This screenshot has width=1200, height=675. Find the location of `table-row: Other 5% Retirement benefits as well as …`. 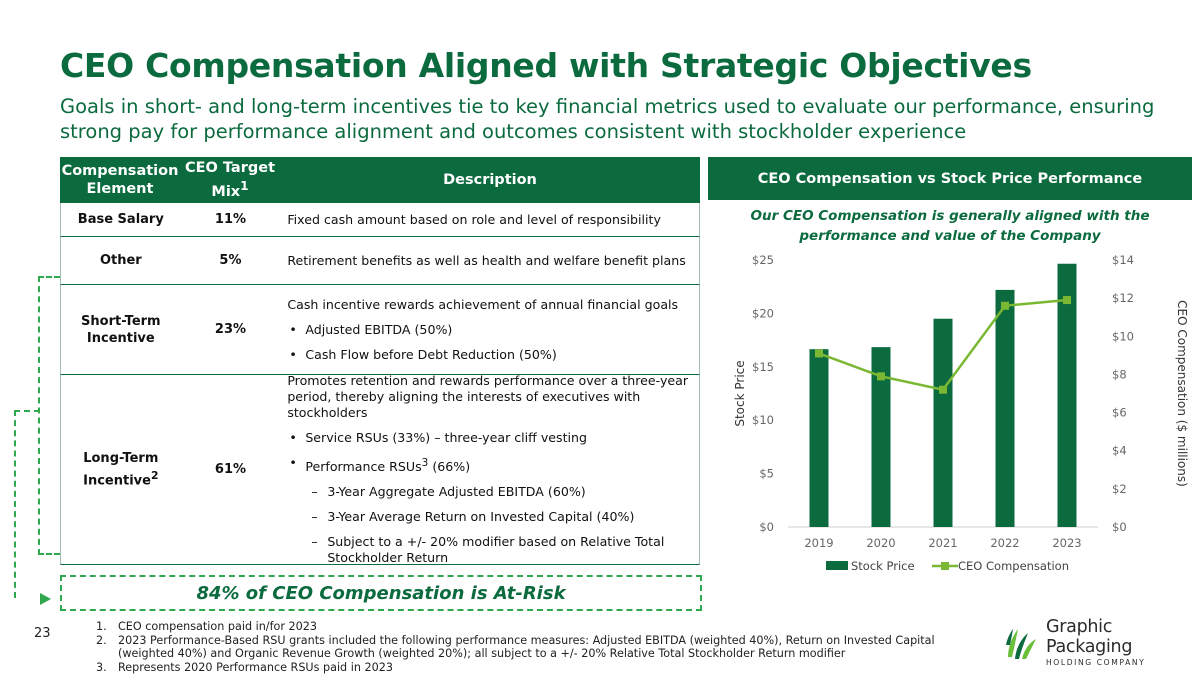

table-row: Other 5% Retirement benefits as well as … is located at coordinates (380, 261).